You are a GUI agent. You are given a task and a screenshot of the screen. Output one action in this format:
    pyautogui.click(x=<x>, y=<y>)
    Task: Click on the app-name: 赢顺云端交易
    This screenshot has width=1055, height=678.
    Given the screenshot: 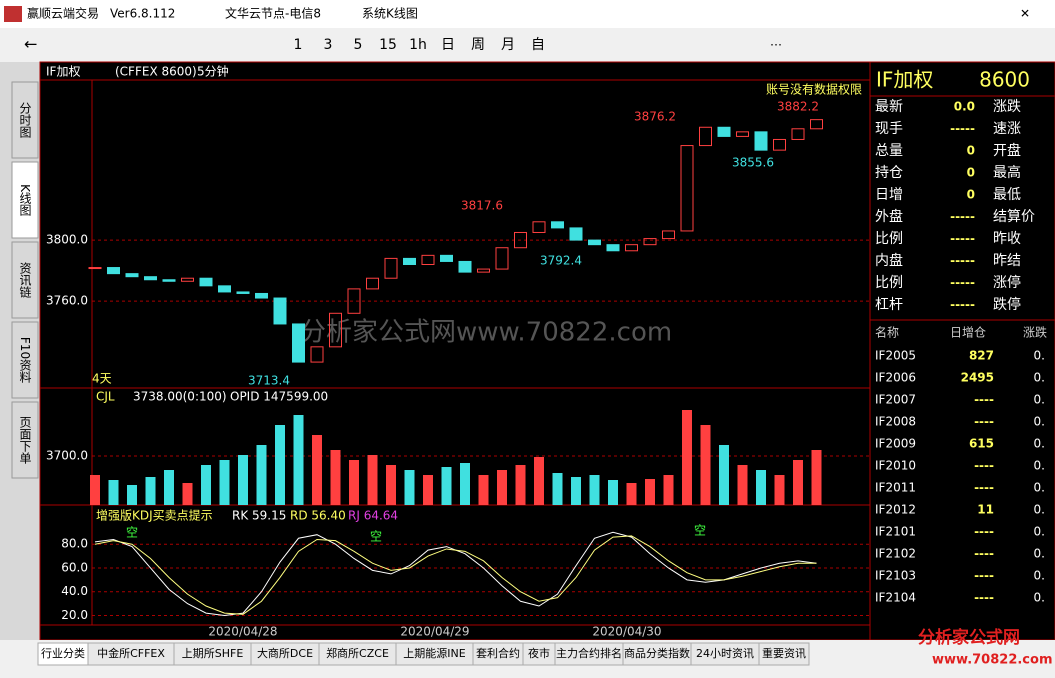 What is the action you would take?
    pyautogui.click(x=63, y=13)
    